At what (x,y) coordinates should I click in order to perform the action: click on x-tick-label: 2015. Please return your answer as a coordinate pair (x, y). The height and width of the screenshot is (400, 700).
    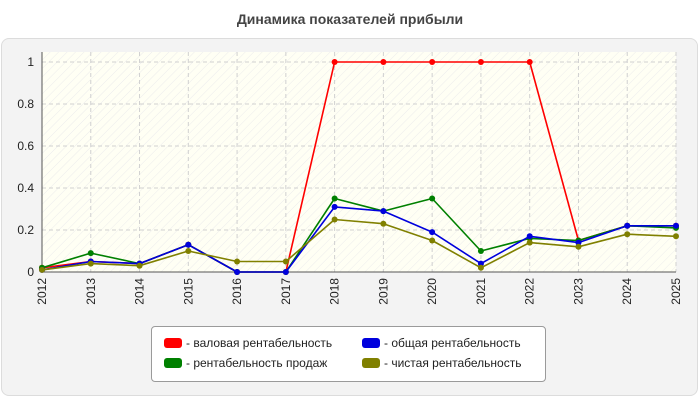
    Looking at the image, I should click on (188, 291).